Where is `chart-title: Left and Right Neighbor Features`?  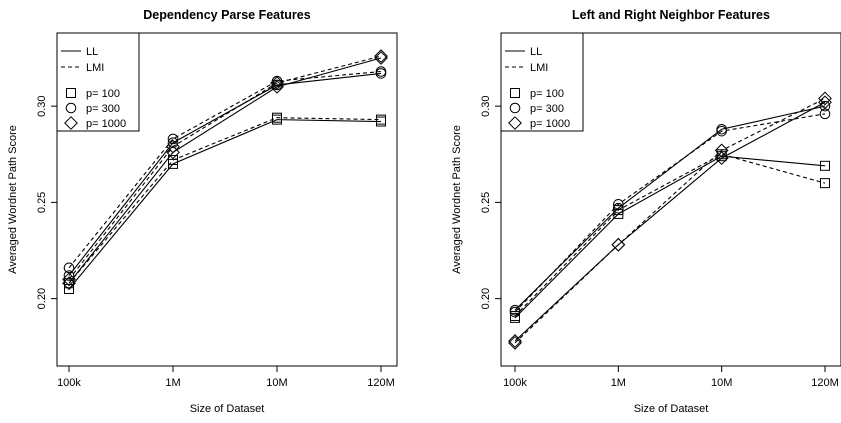
chart-title: Left and Right Neighbor Features is located at coordinates (671, 15).